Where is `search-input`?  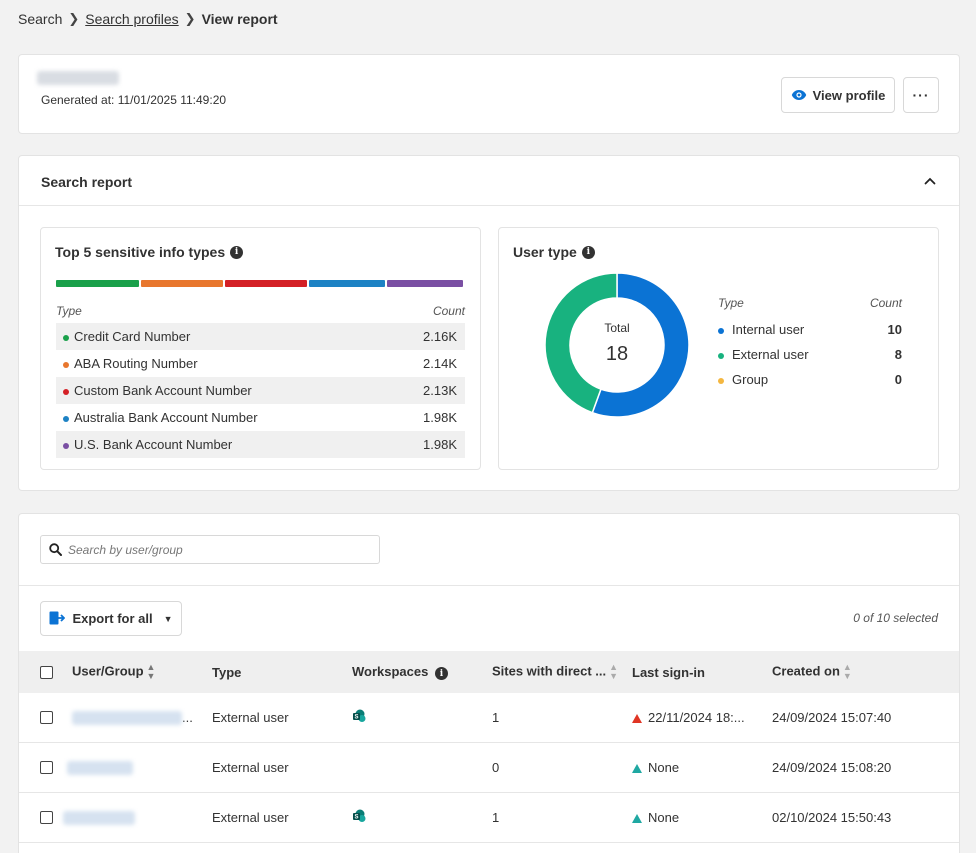
search-input is located at coordinates (213, 549).